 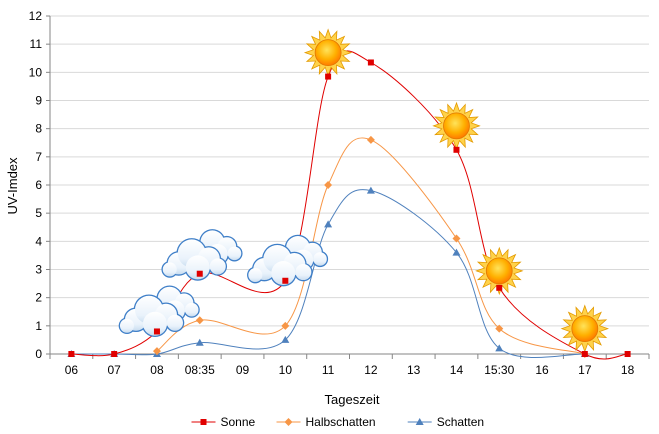 I want to click on legend-label: Schatten, so click(x=460, y=422).